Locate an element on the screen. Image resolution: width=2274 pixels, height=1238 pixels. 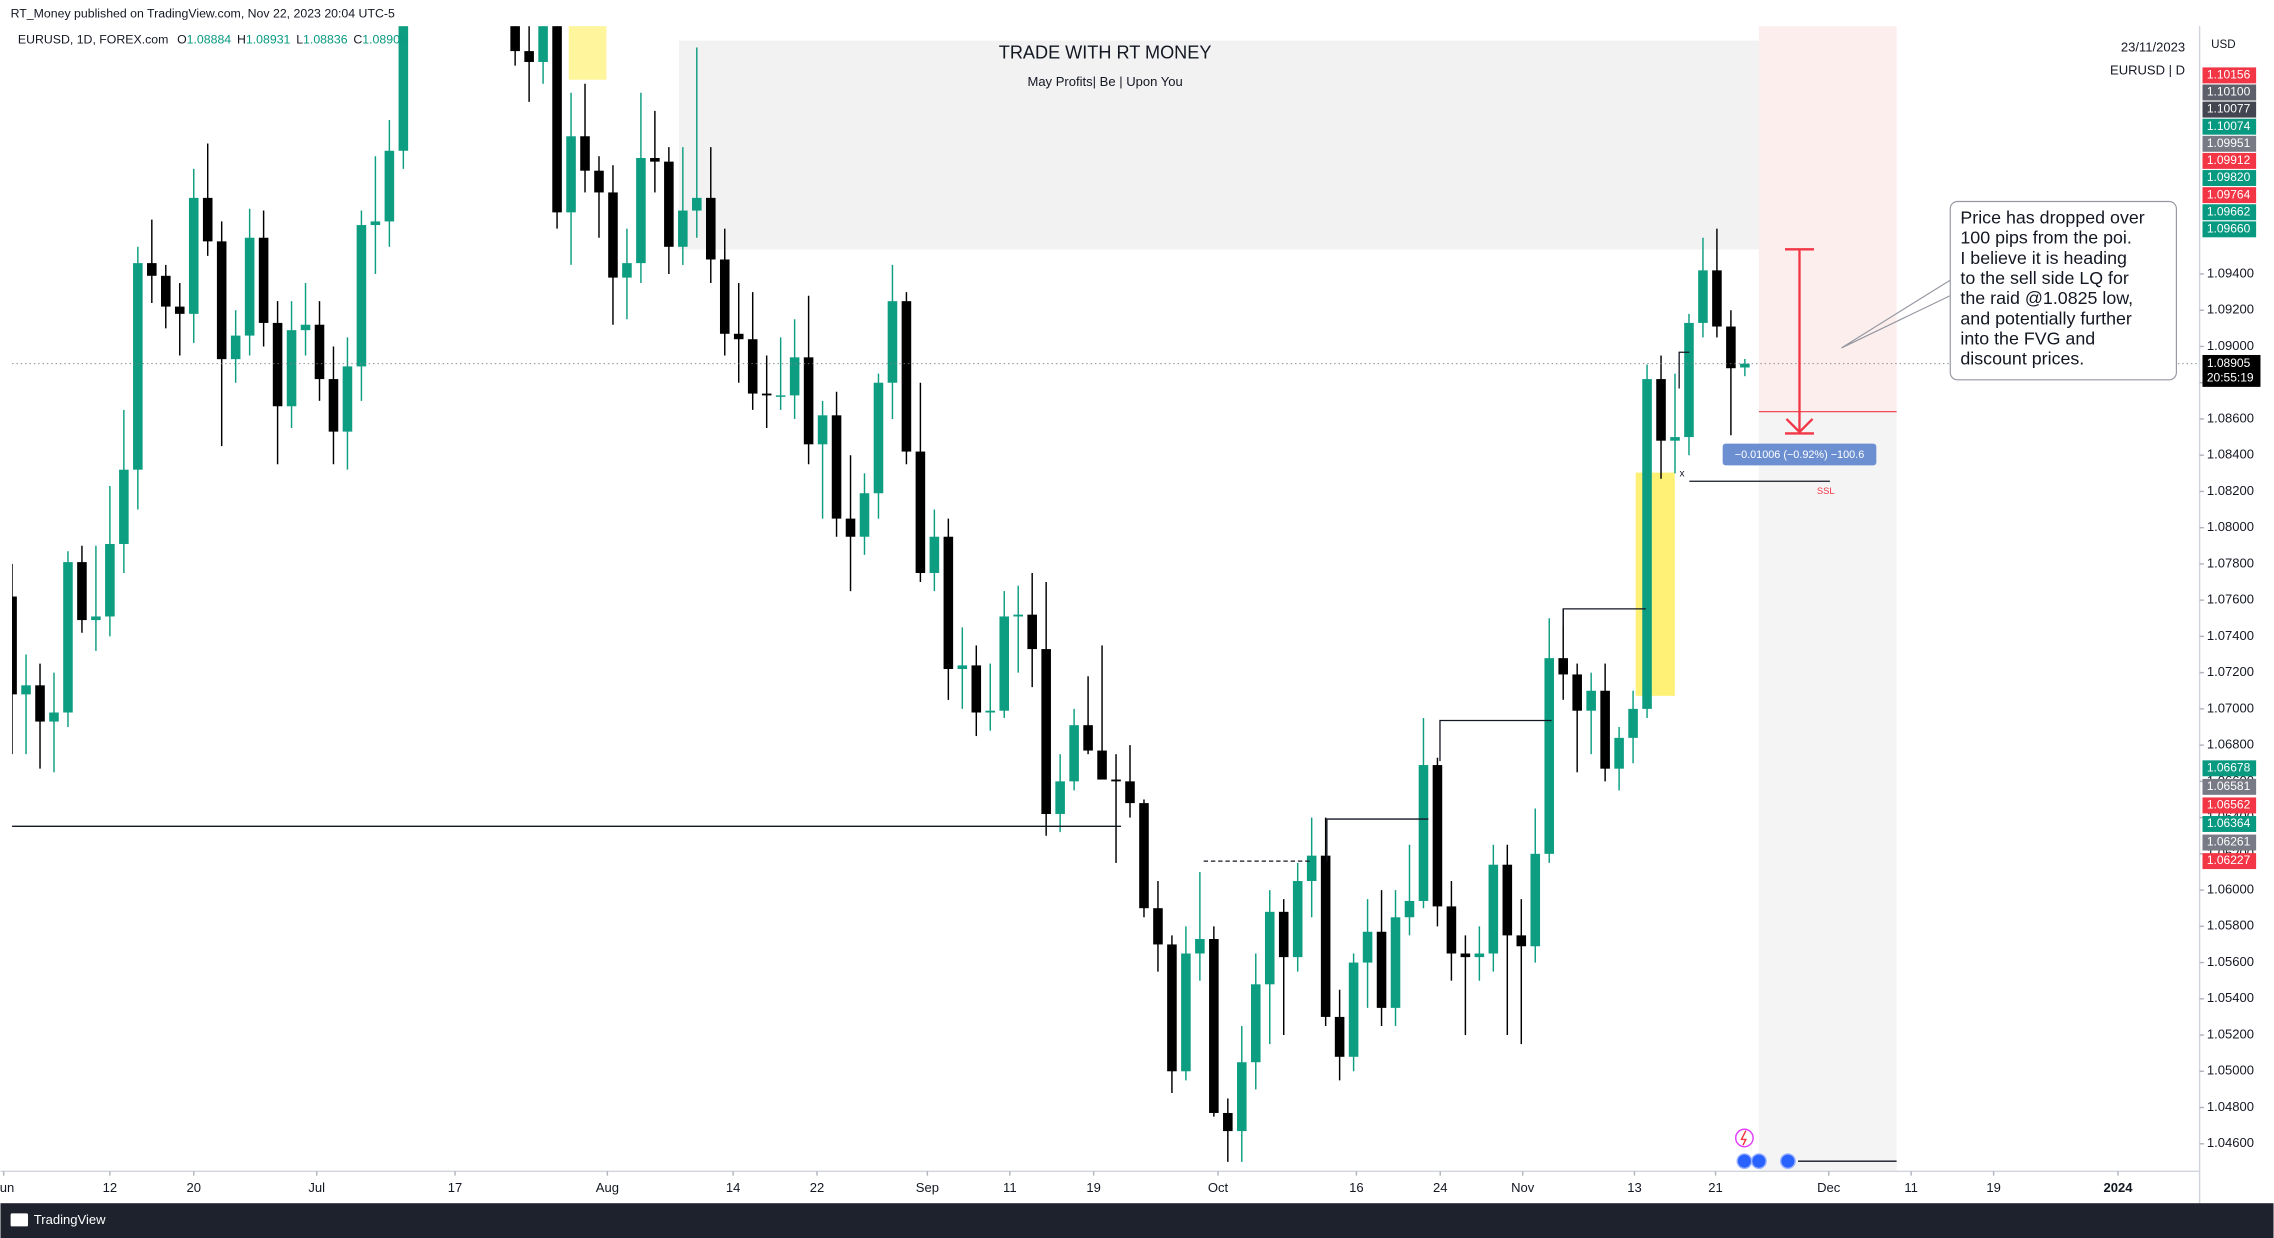
y-tick-label: 1.08000 is located at coordinates (2230, 526).